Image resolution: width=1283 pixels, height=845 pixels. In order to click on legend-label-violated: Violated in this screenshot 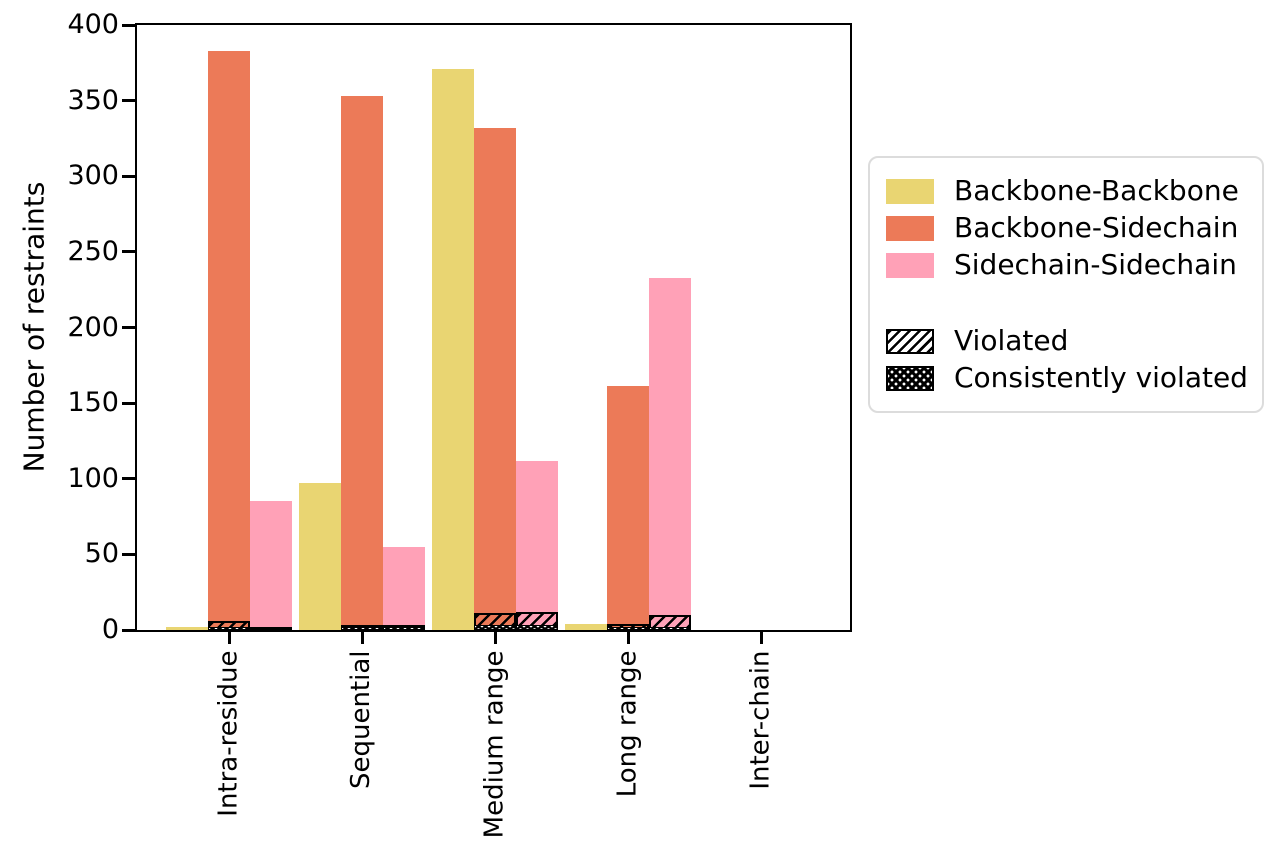, I will do `click(1011, 340)`.